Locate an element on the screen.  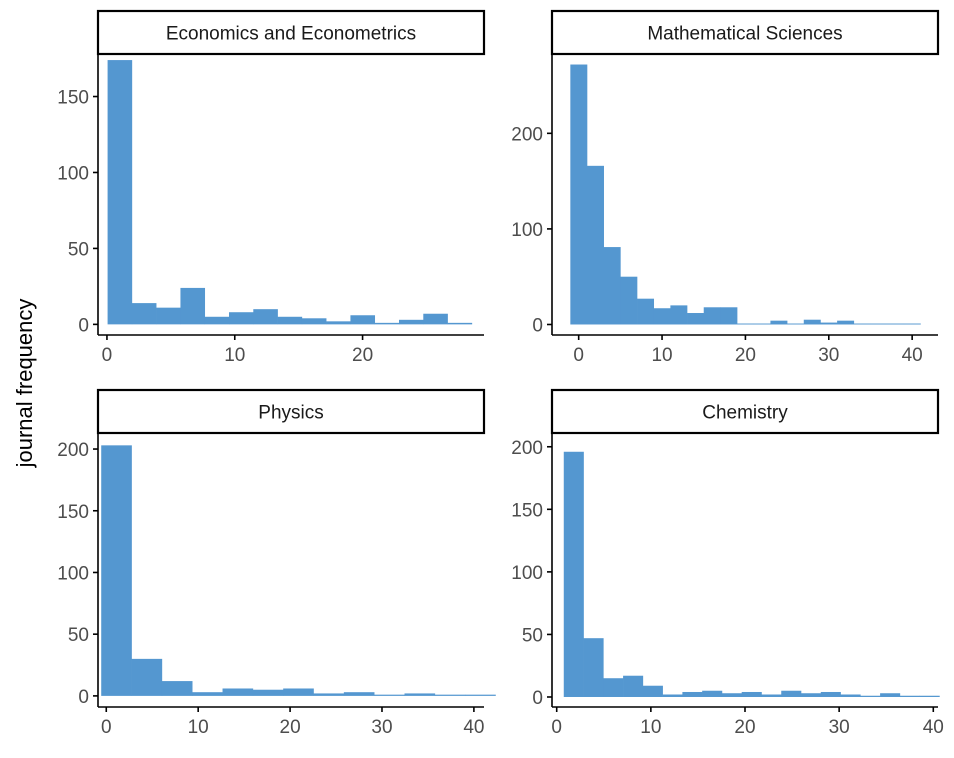
facet-title: Chemistry is located at coordinates (745, 413).